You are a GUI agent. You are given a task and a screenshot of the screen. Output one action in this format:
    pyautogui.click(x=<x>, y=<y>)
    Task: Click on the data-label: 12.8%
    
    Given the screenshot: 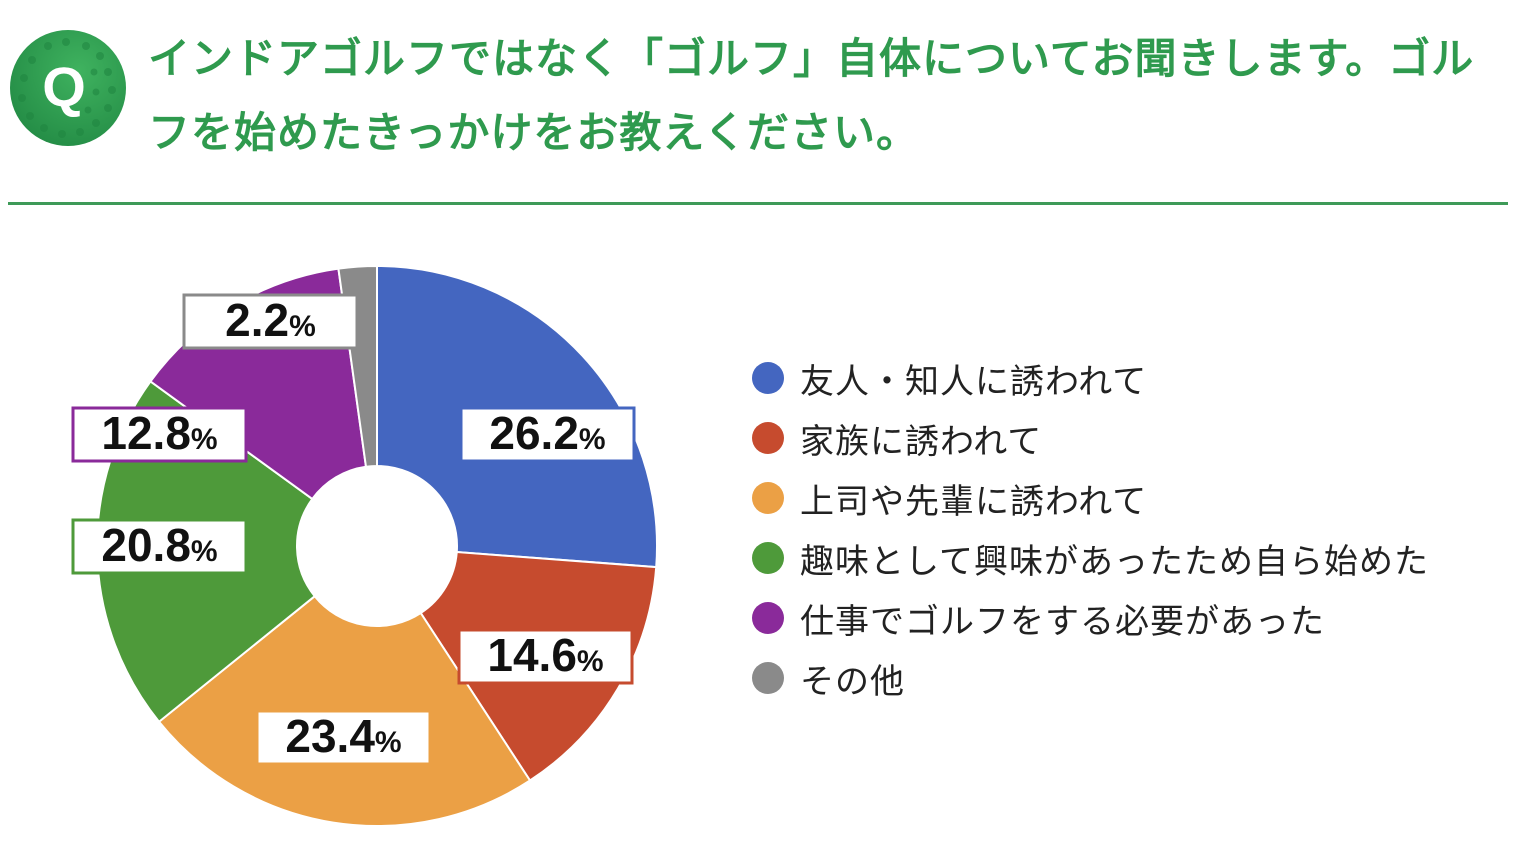 What is the action you would take?
    pyautogui.click(x=159, y=434)
    